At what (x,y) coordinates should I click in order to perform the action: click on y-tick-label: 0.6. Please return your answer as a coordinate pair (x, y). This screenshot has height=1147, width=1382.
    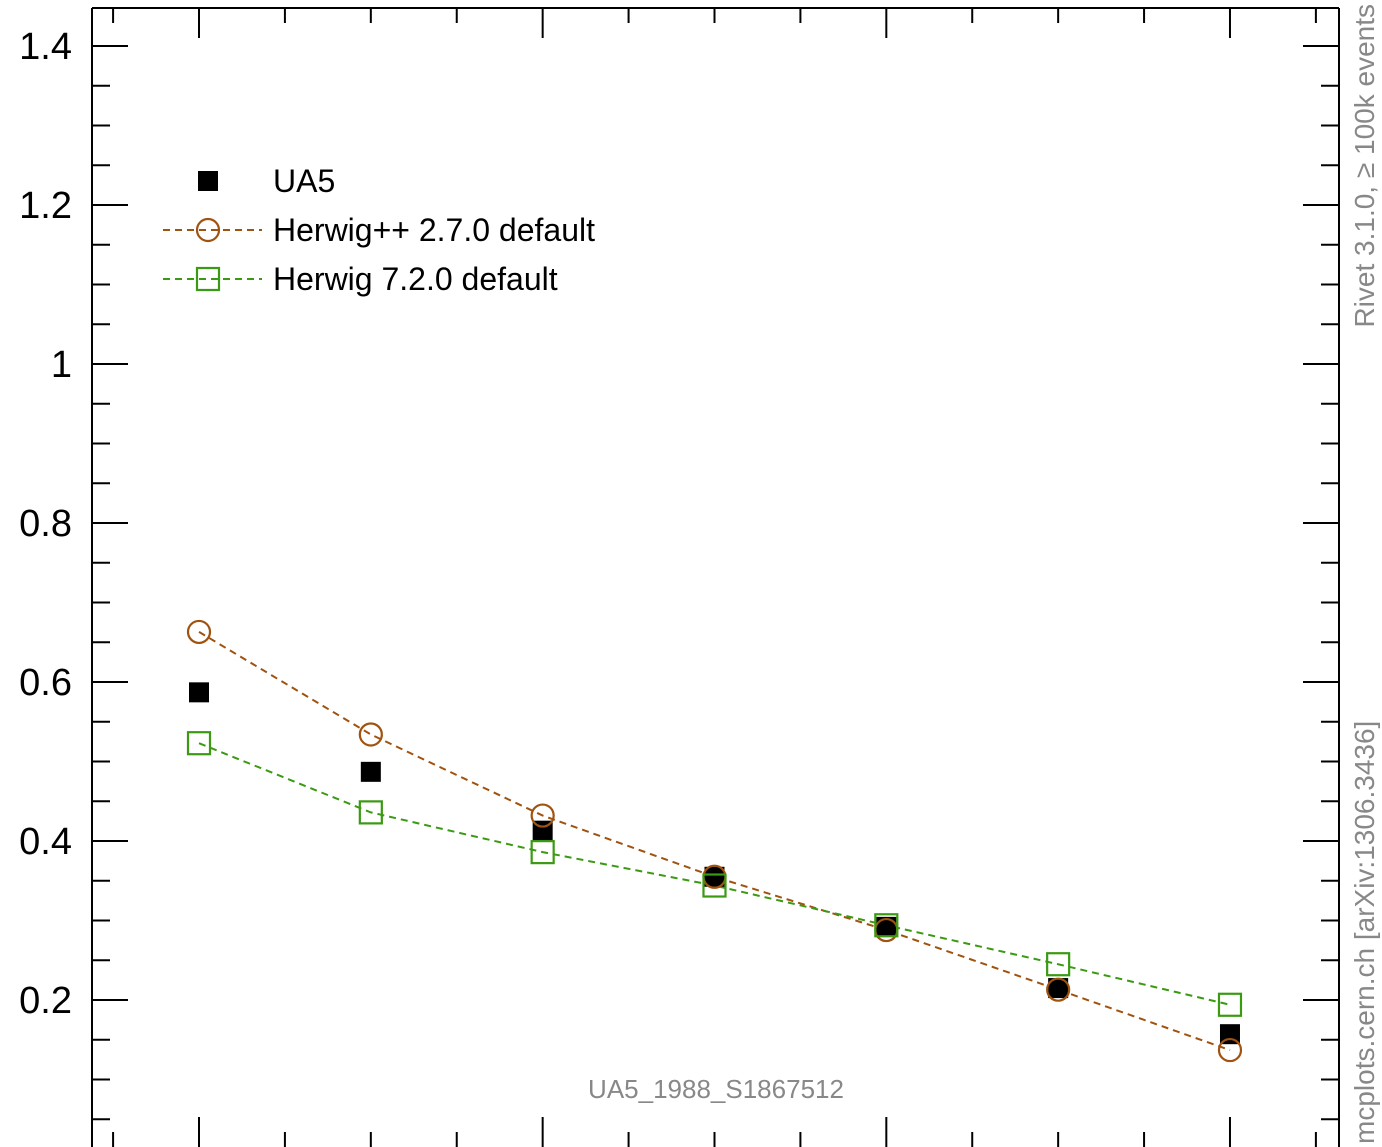
    Looking at the image, I should click on (45, 683).